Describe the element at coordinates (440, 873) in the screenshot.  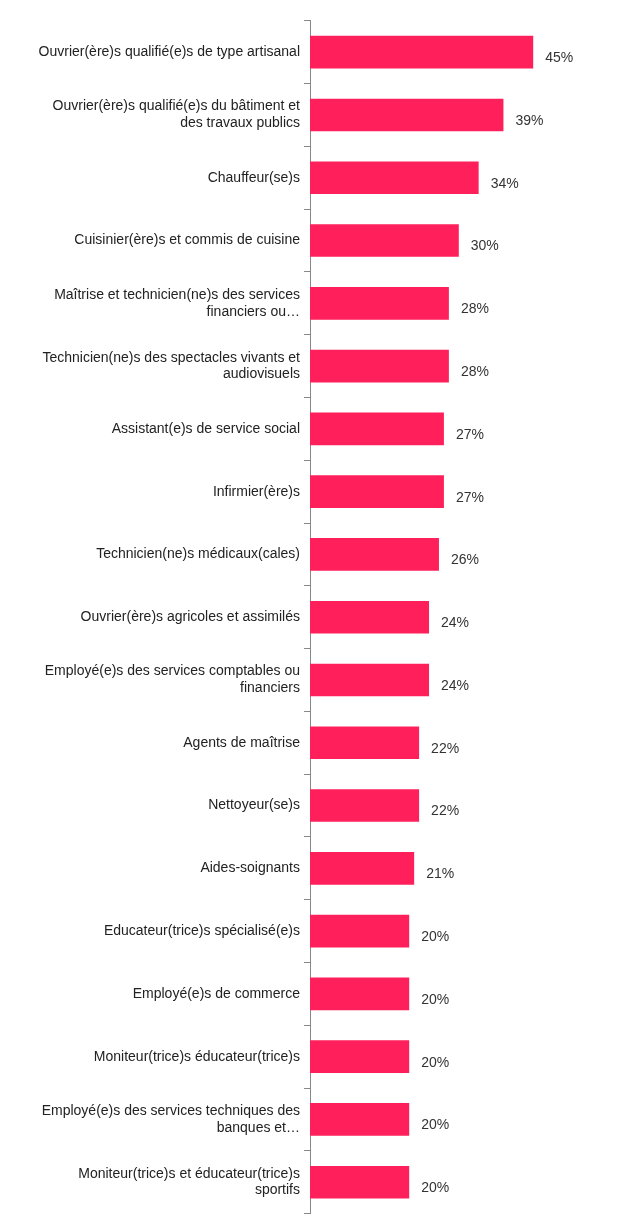
I see `data-label: 21%` at that location.